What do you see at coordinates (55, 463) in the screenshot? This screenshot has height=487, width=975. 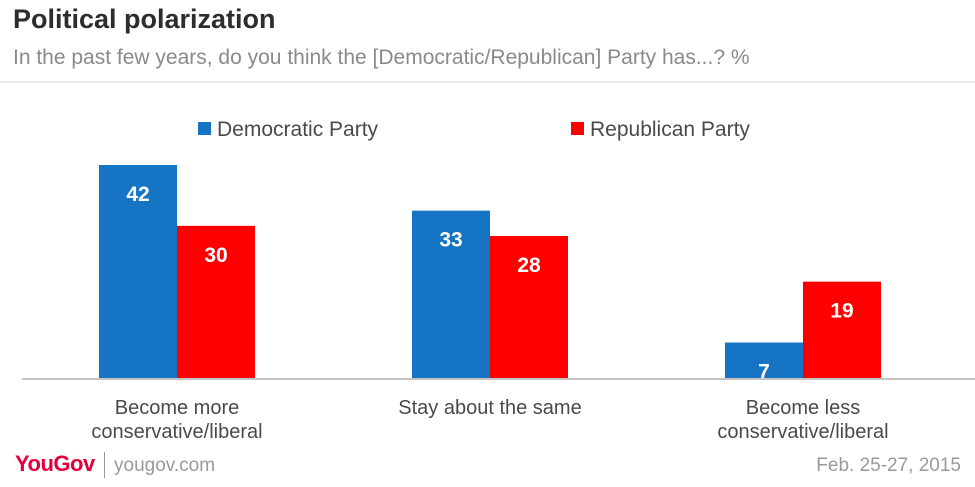 I see `yougov-logo: YouGov` at bounding box center [55, 463].